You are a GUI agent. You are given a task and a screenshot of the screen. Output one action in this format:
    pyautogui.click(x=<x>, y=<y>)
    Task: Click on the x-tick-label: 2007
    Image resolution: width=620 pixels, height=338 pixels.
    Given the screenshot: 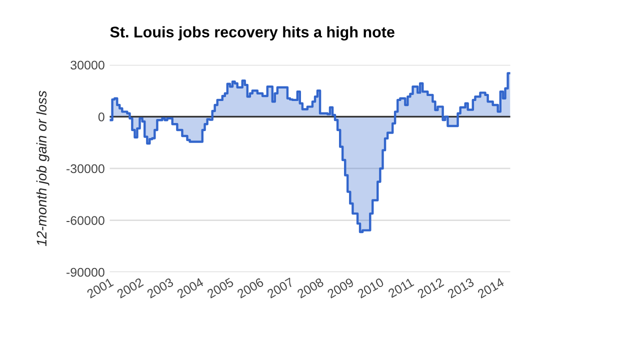 What is the action you would take?
    pyautogui.click(x=280, y=288)
    